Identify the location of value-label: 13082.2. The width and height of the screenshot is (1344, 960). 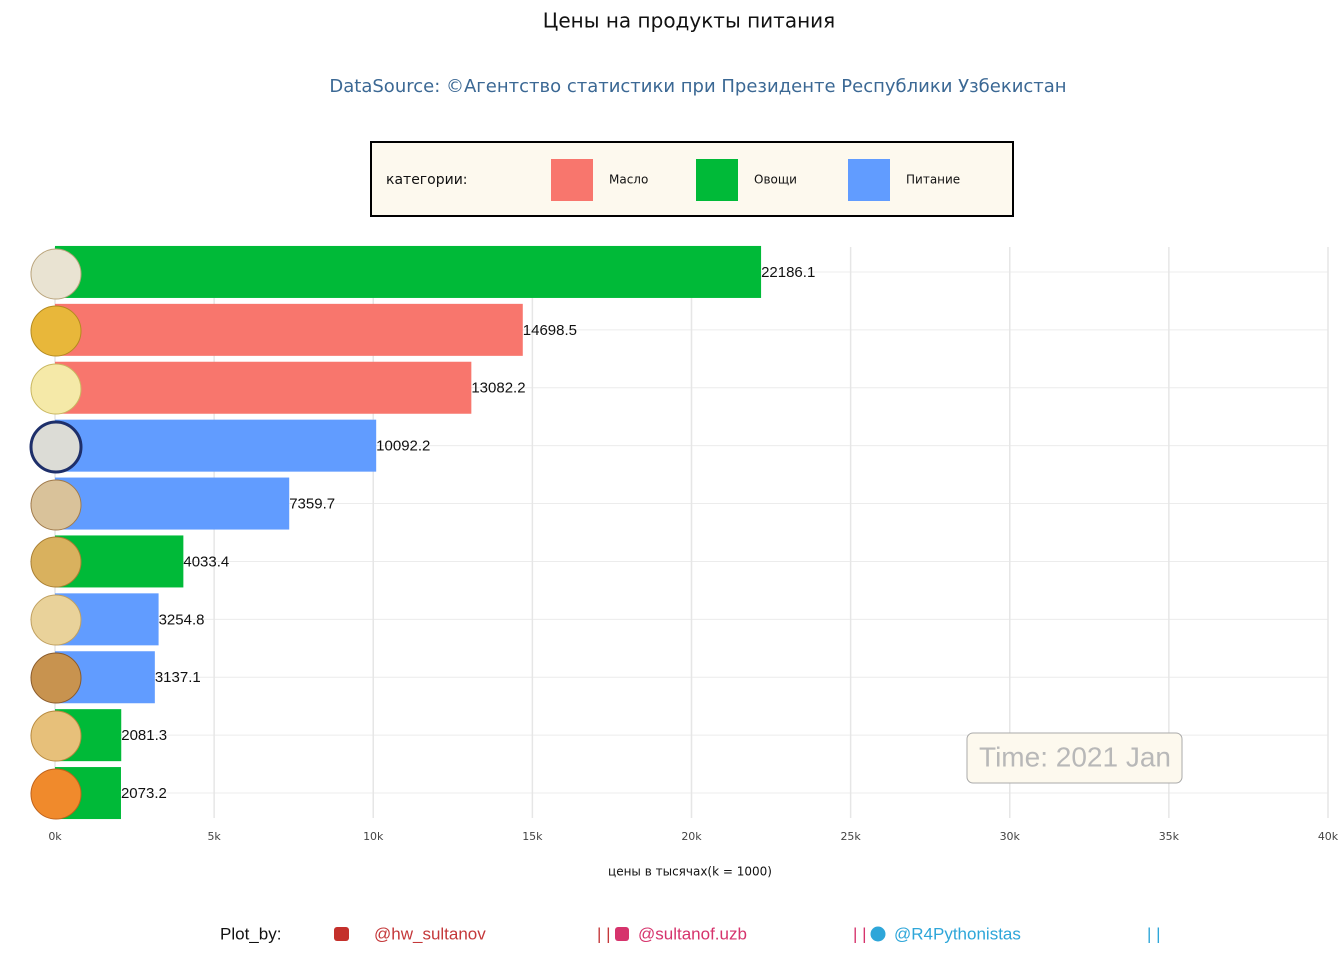
(498, 388).